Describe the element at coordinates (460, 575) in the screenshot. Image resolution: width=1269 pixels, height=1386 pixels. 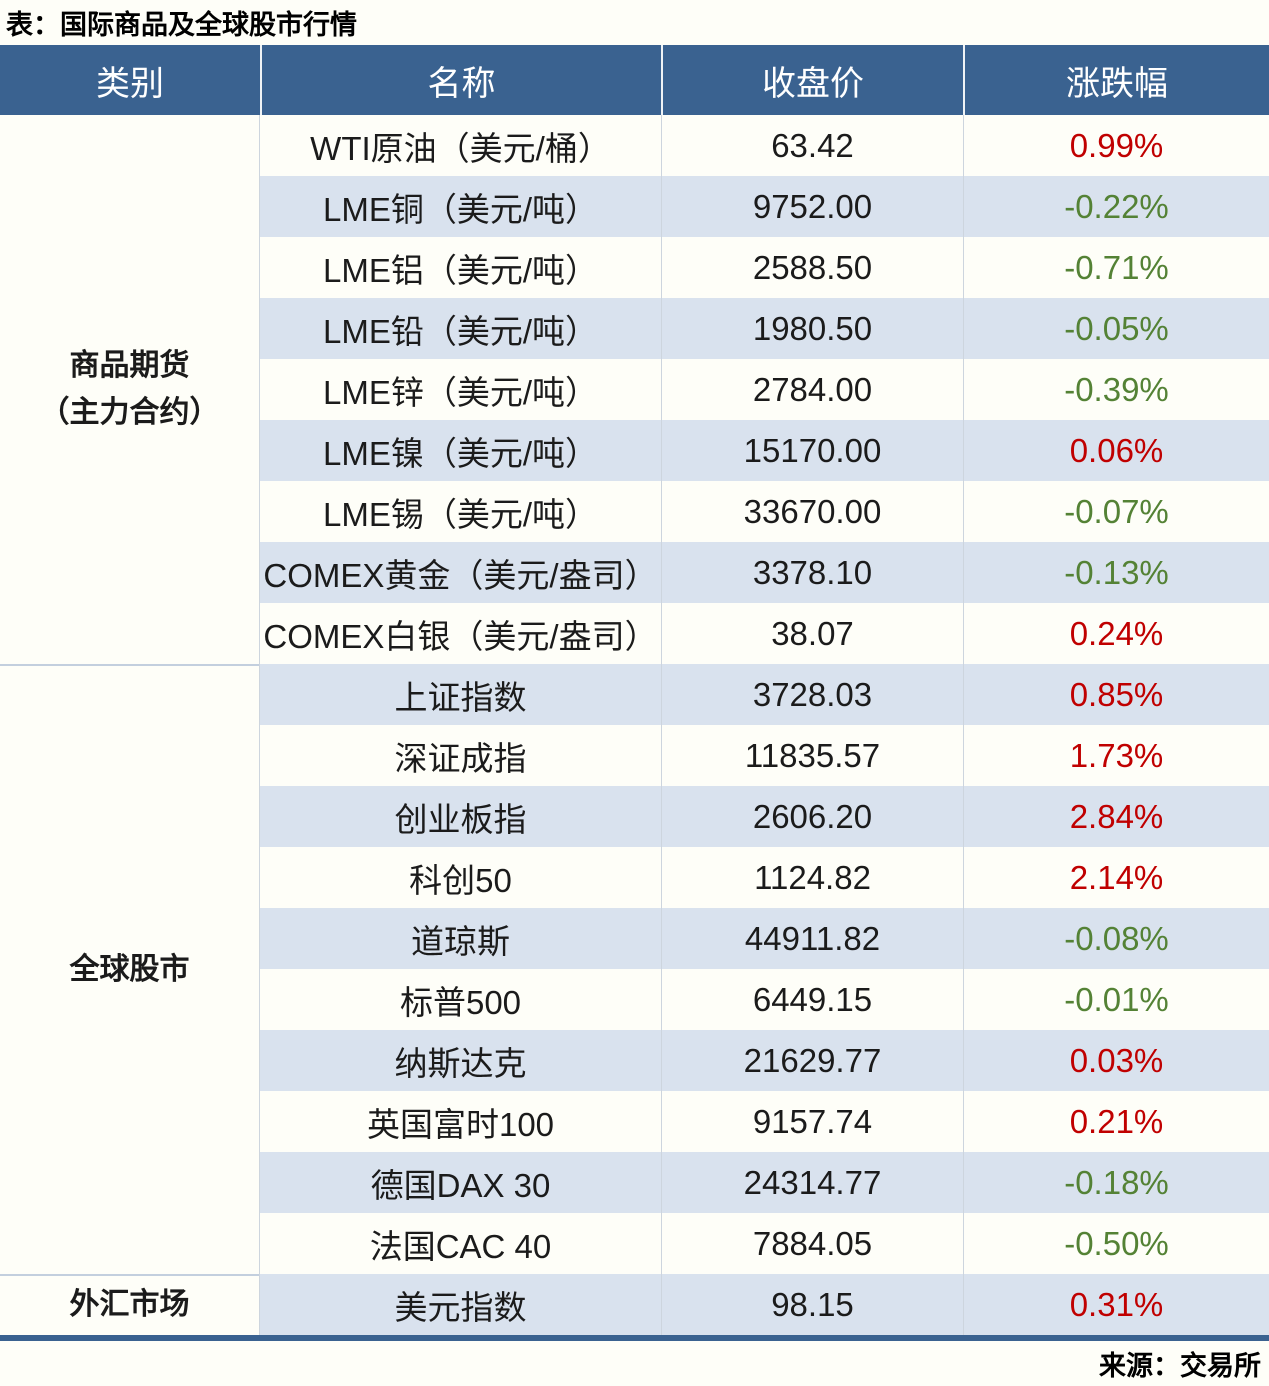
I see `row-name: COMEX黄金（美元/盎司）` at that location.